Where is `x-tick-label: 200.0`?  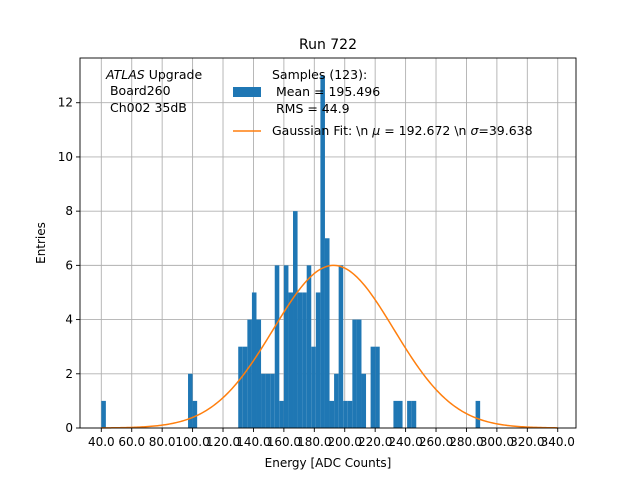 x-tick-label: 200.0 is located at coordinates (345, 442).